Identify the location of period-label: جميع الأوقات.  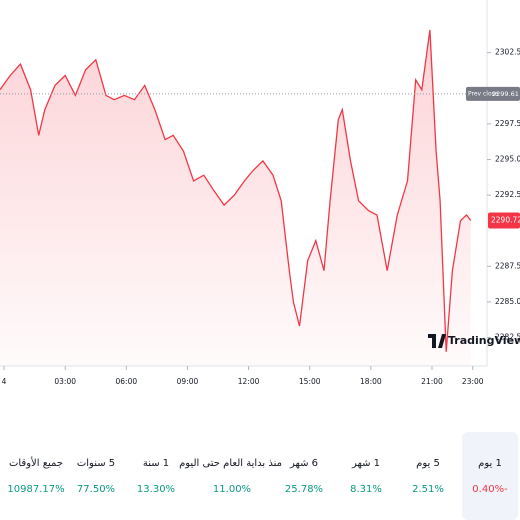
(36, 463).